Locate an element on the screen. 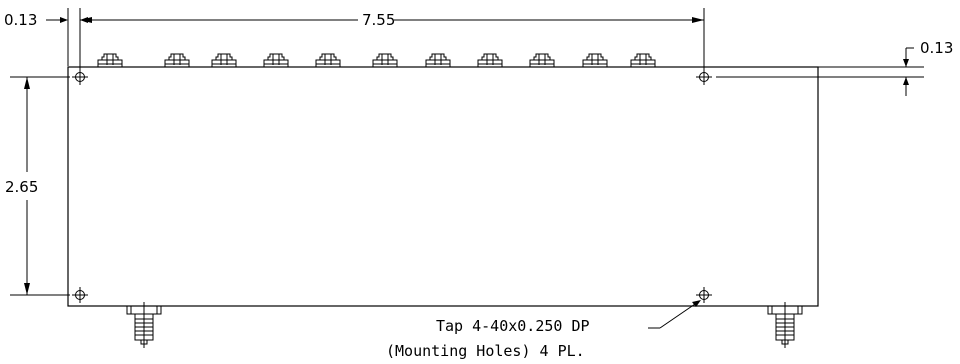 The image size is (960, 364). note-line-2: (Mounting Holes) 4 PL. is located at coordinates (485, 351).